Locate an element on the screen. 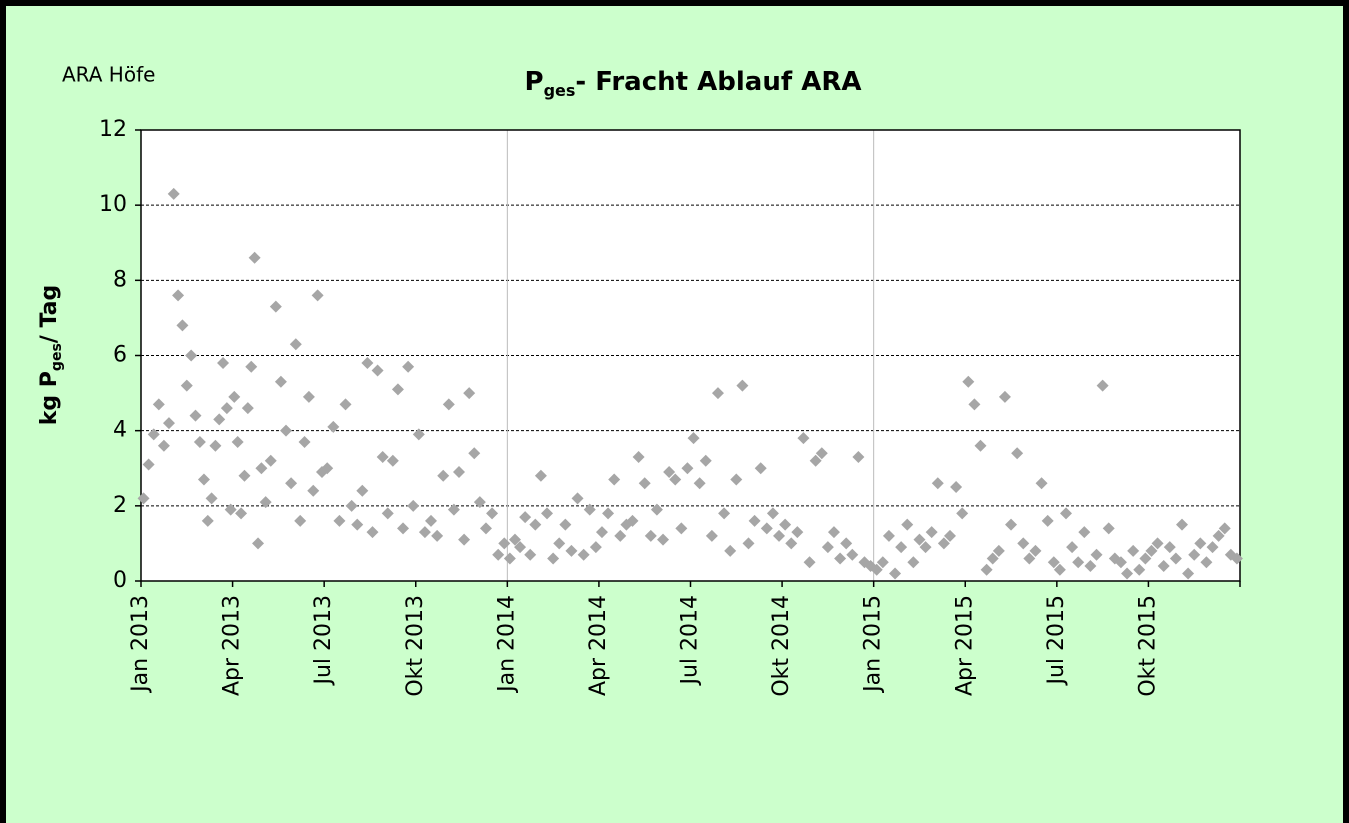  y-tick-label: 8 is located at coordinates (120, 279).